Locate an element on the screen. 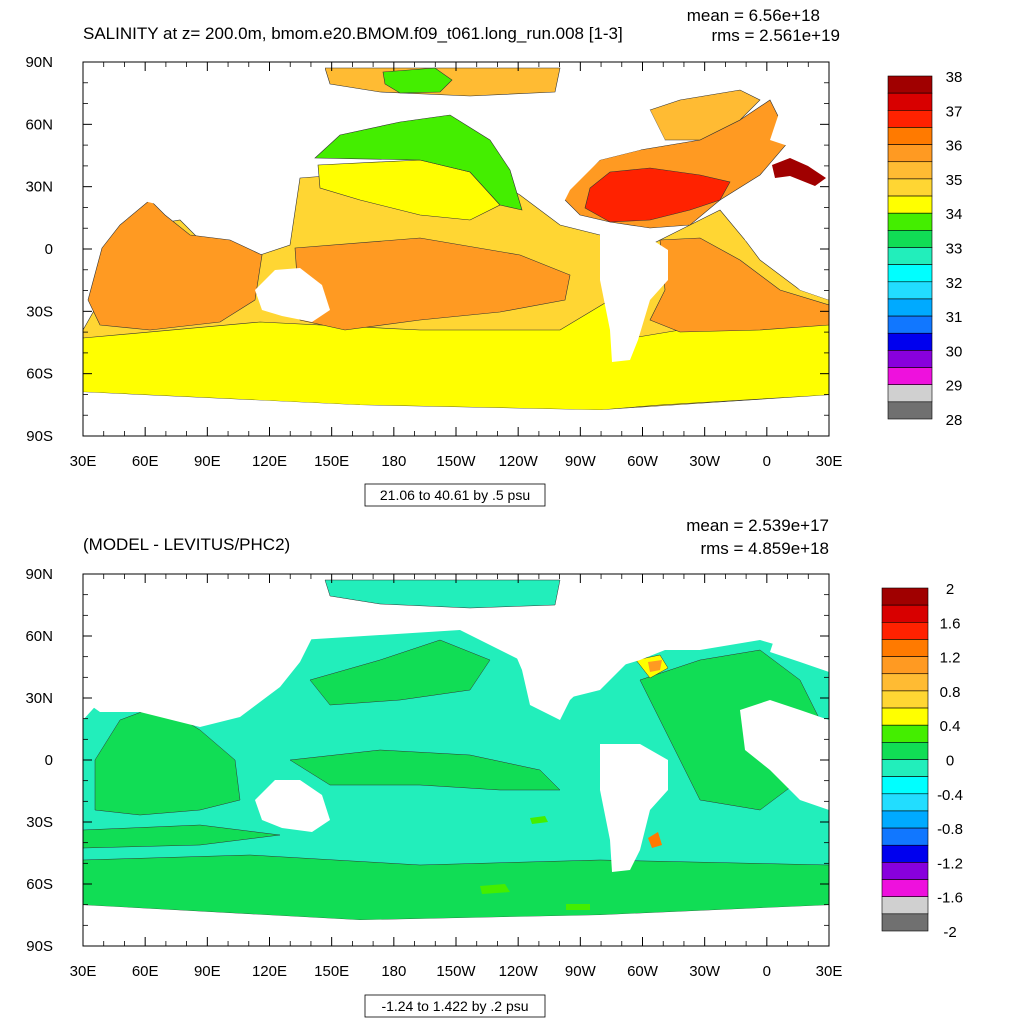 This screenshot has width=1024, height=1024. bottom-antarctica is located at coordinates (456, 925).